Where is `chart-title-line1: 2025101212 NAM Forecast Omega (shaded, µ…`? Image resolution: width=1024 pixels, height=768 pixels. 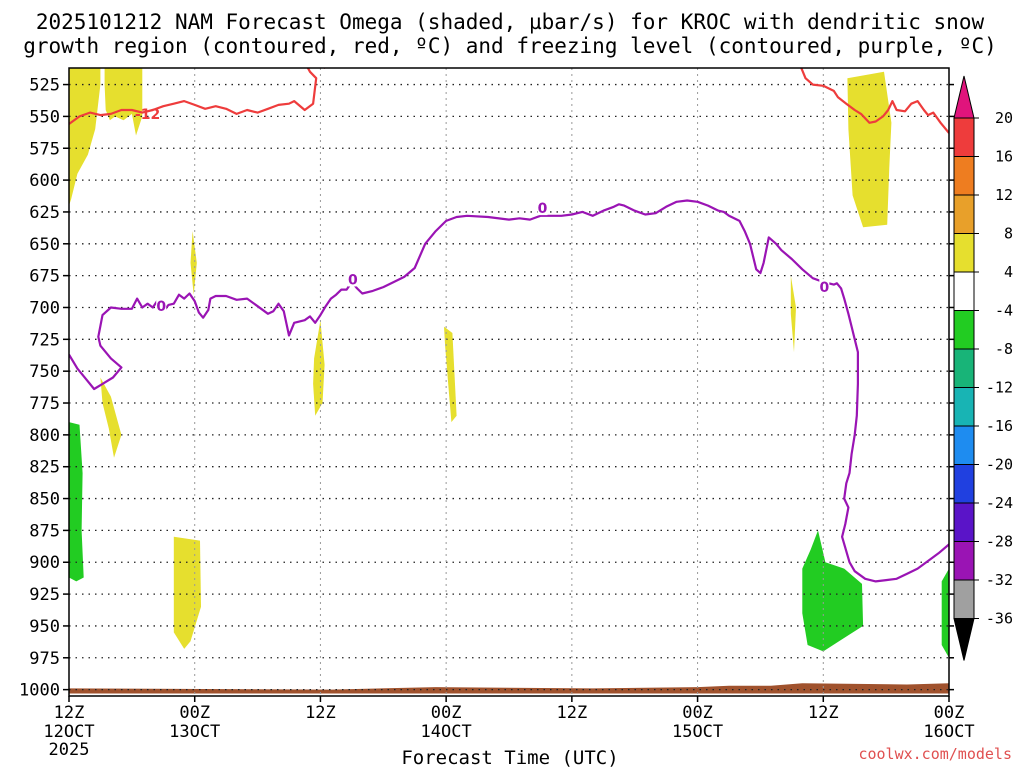 chart-title-line1: 2025101212 NAM Forecast Omega (shaded, µ… is located at coordinates (510, 22).